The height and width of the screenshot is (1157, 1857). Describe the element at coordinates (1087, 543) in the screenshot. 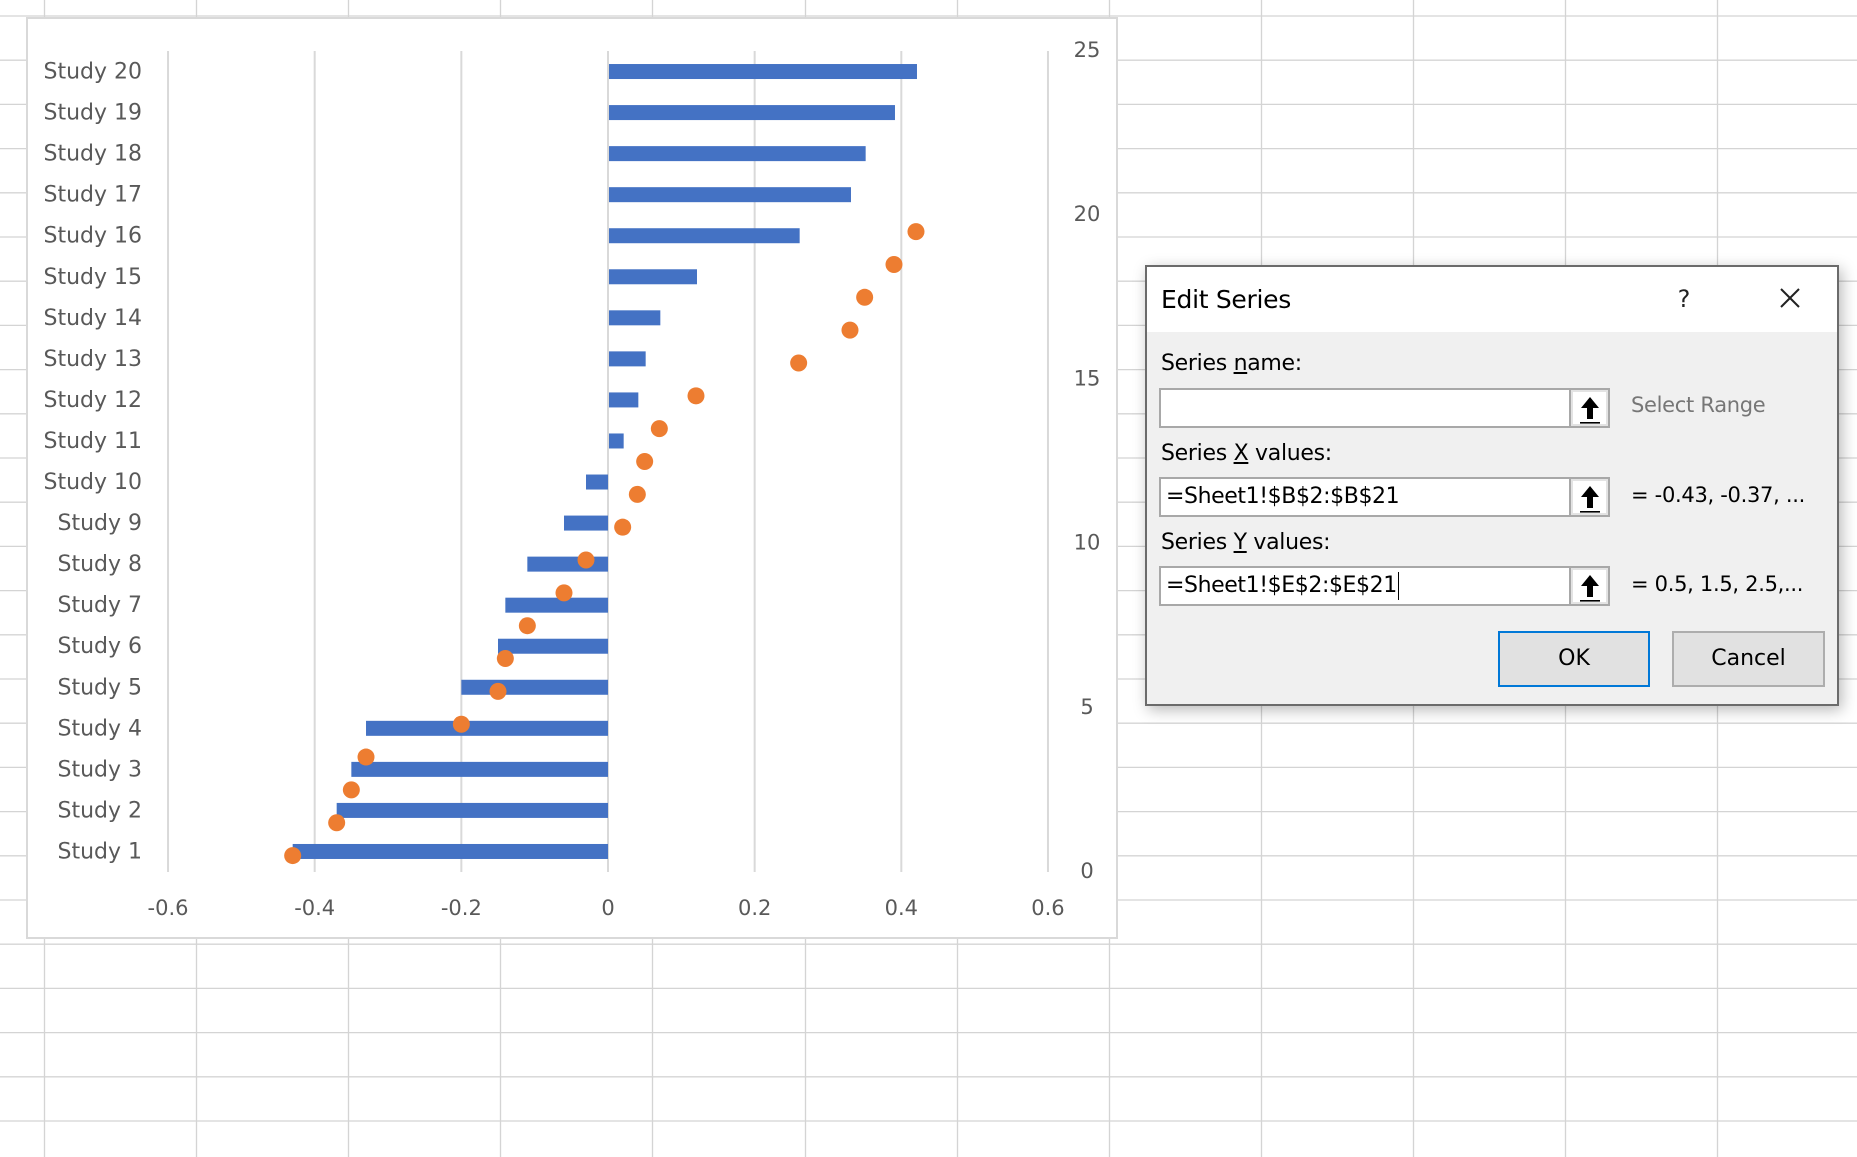

I see `secondary-y-axis-tick-label: 10` at that location.